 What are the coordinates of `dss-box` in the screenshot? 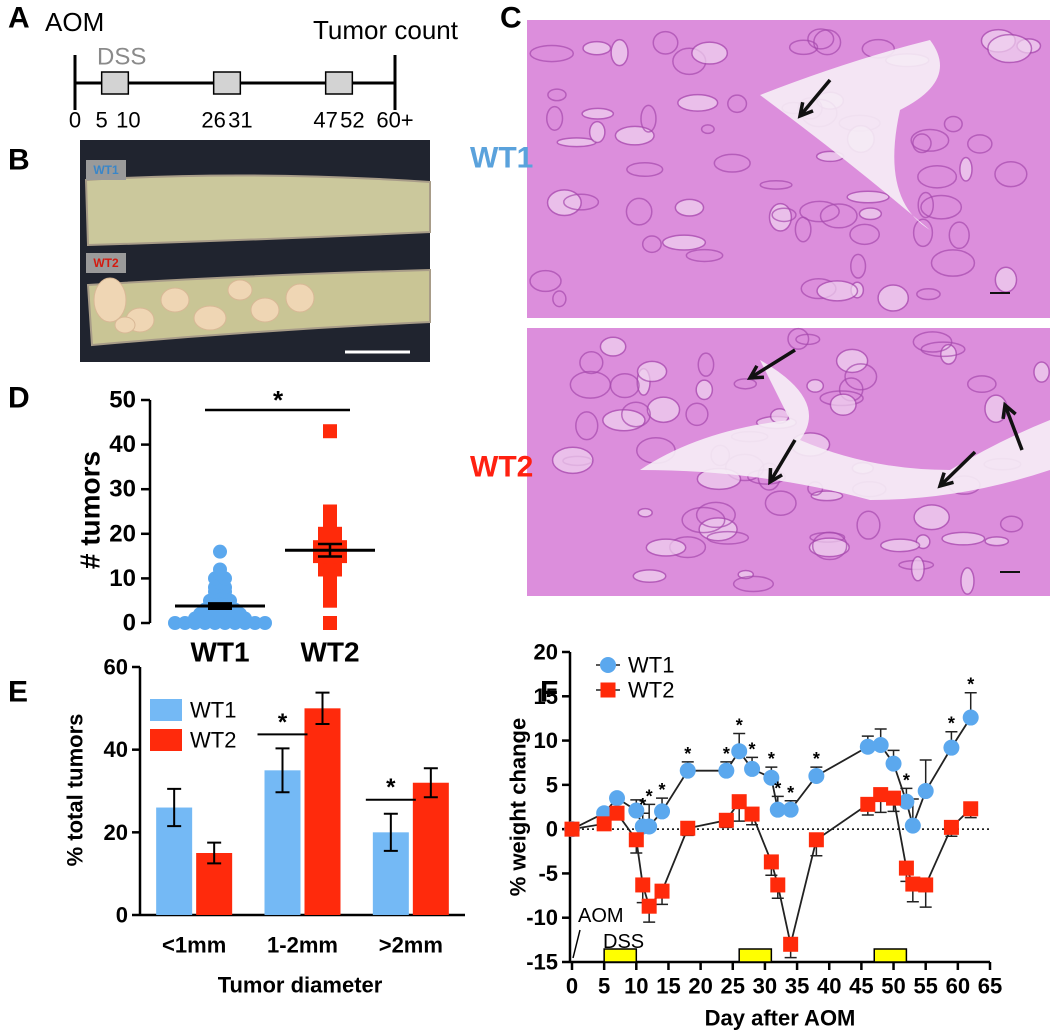 It's located at (227, 83).